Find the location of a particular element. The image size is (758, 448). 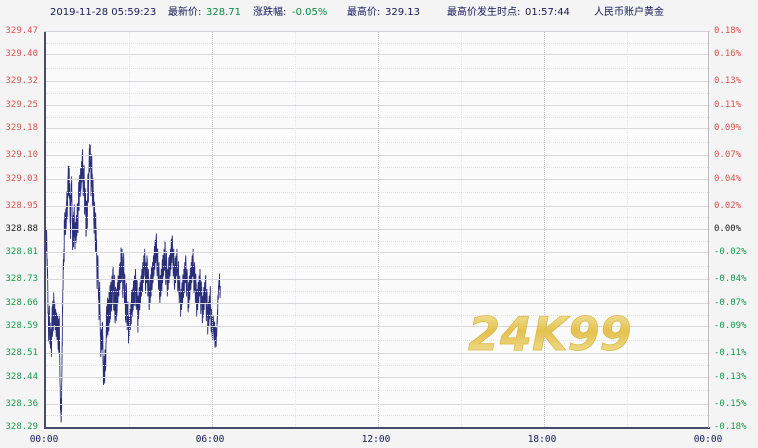

y-axis-label-right: -0.07% is located at coordinates (730, 302).